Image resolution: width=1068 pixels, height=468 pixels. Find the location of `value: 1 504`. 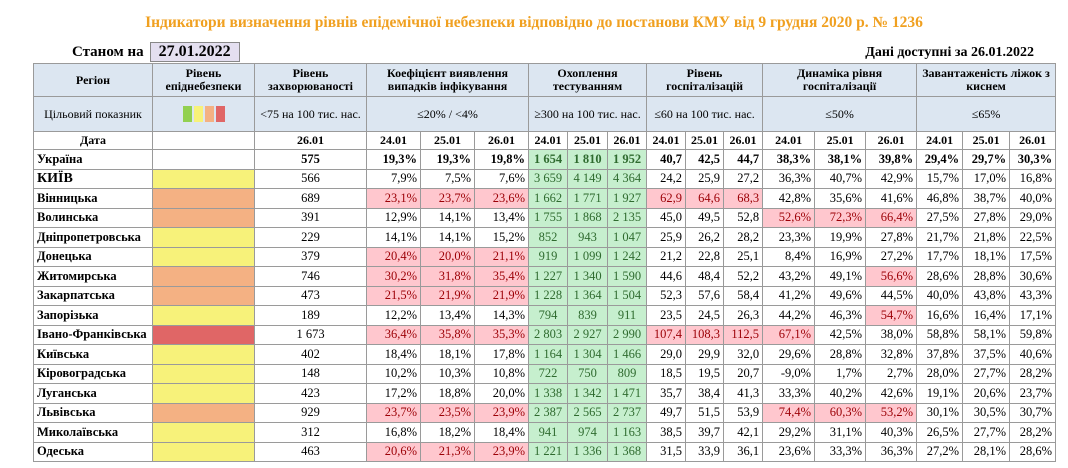

value: 1 504 is located at coordinates (627, 295).